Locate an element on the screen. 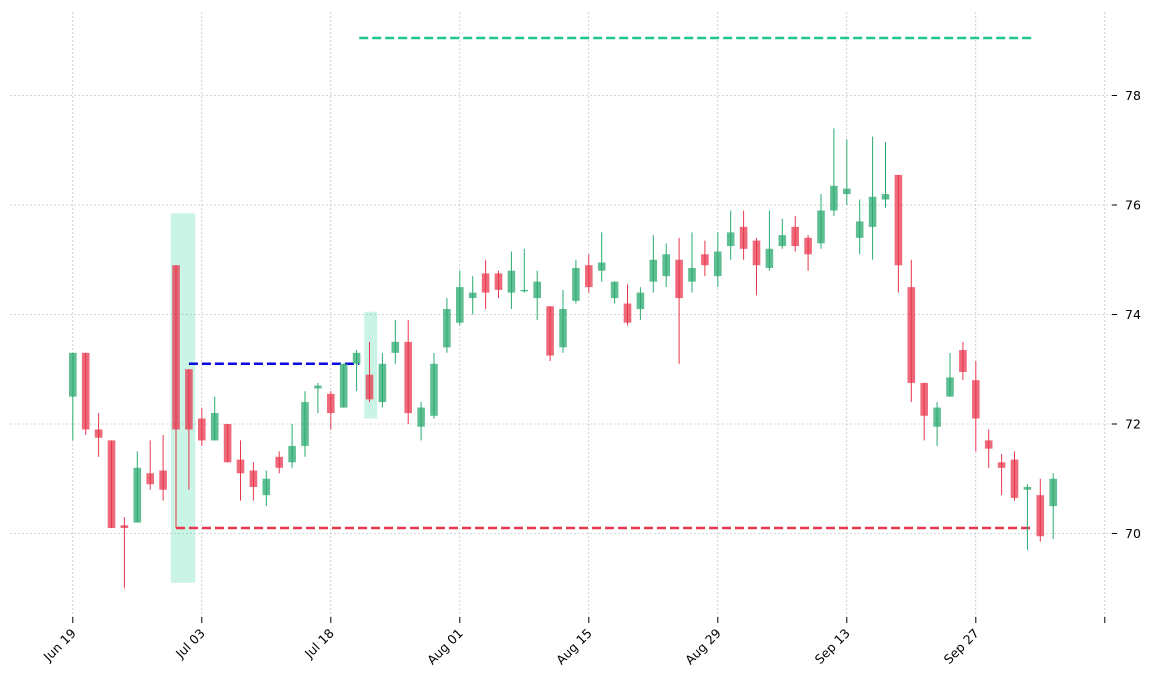 The image size is (1157, 678). highlight-box is located at coordinates (371, 365).